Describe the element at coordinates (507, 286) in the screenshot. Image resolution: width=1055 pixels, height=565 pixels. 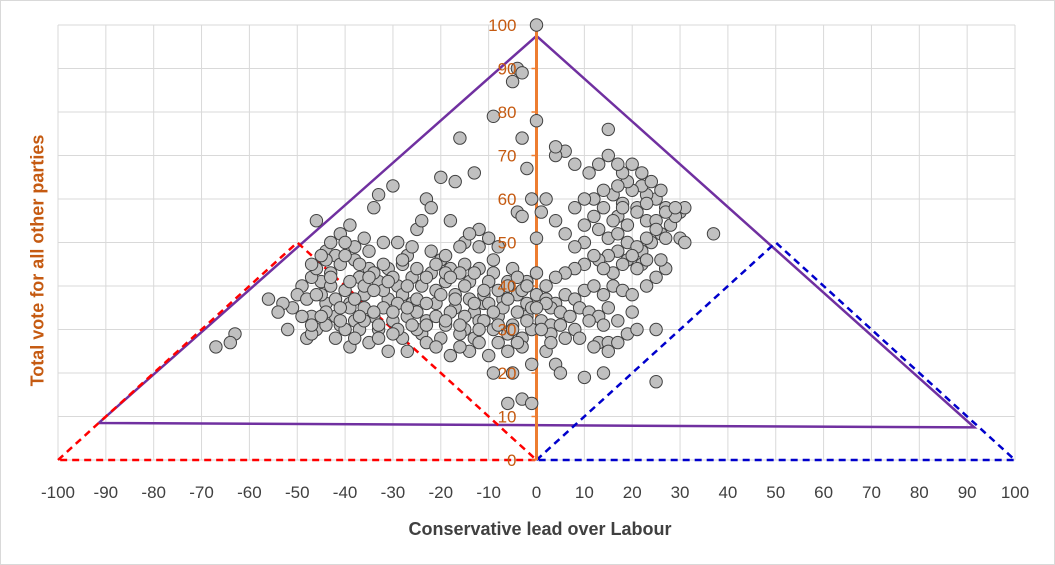
I see `y-tick-label: 40` at that location.